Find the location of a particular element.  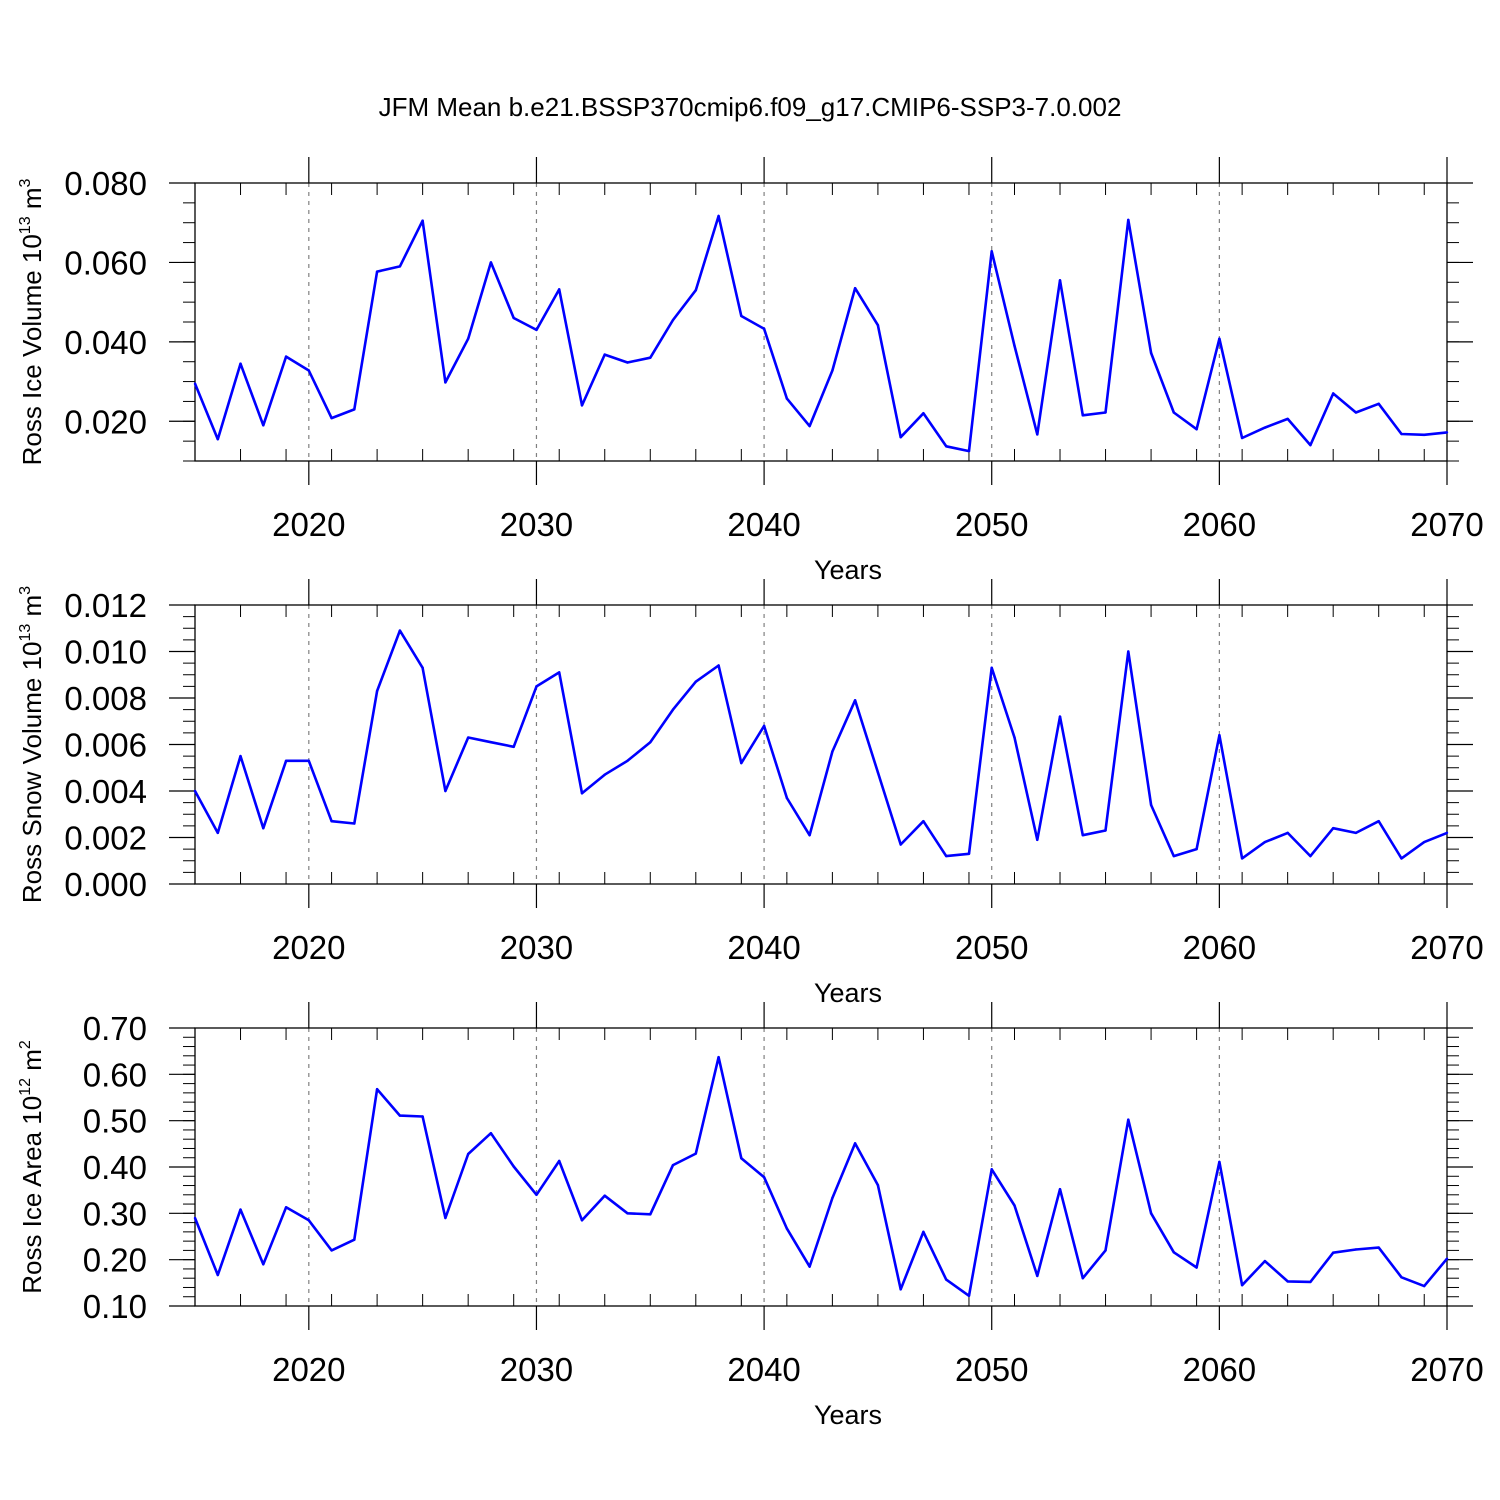

y-tick-label: 0.040 is located at coordinates (105, 342).